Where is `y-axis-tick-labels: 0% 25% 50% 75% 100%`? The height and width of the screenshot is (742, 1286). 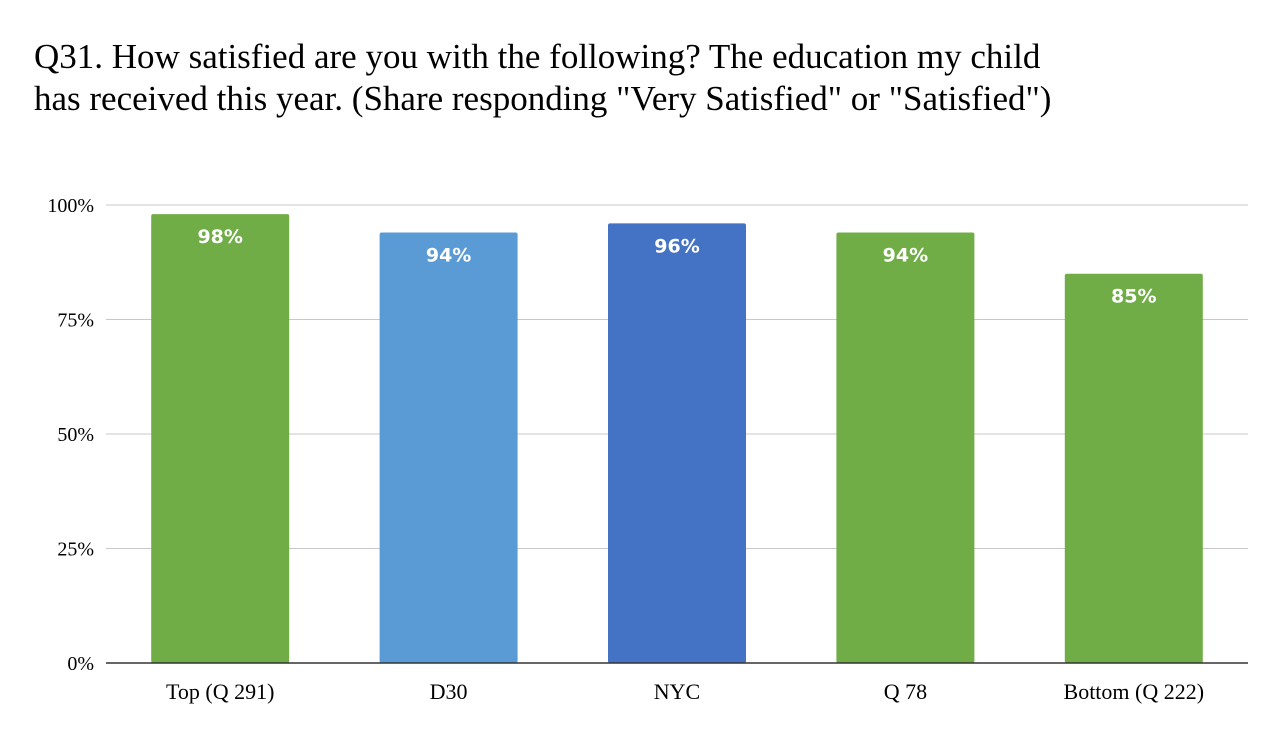 y-axis-tick-labels: 0% 25% 50% 75% 100% is located at coordinates (70, 435).